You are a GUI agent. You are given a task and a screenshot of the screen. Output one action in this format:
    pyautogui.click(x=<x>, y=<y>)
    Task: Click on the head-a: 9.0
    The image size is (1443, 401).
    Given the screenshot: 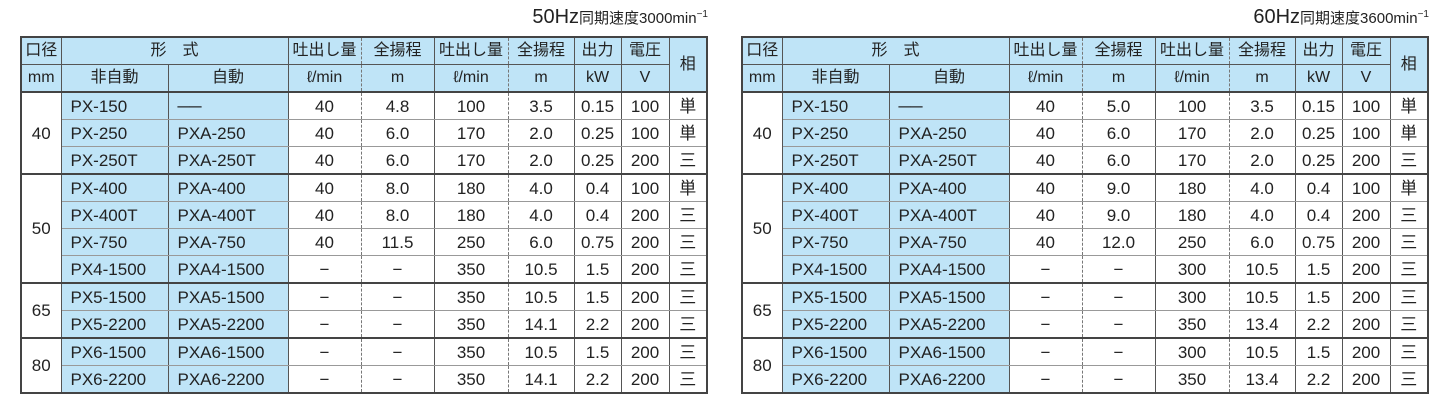 What is the action you would take?
    pyautogui.click(x=1118, y=215)
    